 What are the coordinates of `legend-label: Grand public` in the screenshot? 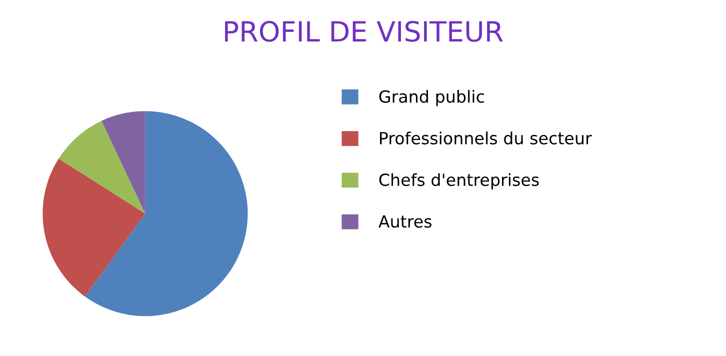 It's located at (431, 98).